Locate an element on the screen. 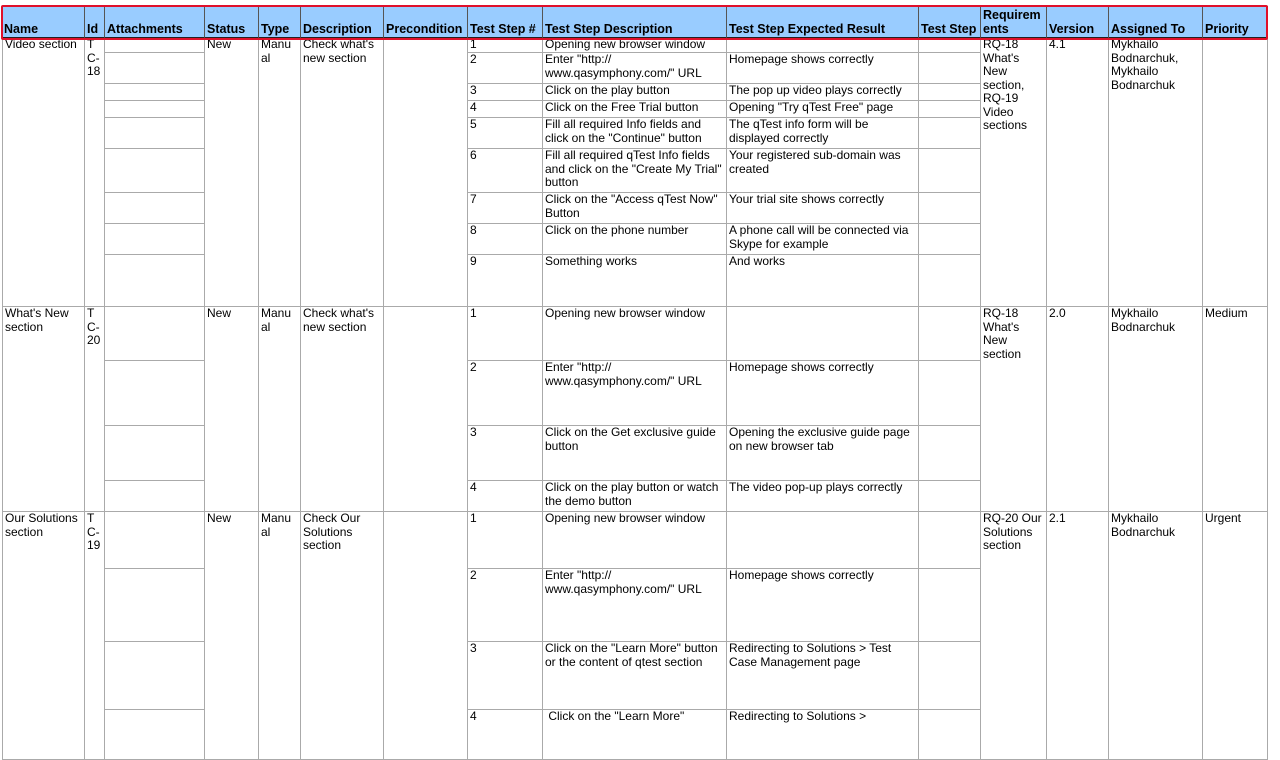 The image size is (1280, 760). column-header-priority: Priority is located at coordinates (1235, 22).